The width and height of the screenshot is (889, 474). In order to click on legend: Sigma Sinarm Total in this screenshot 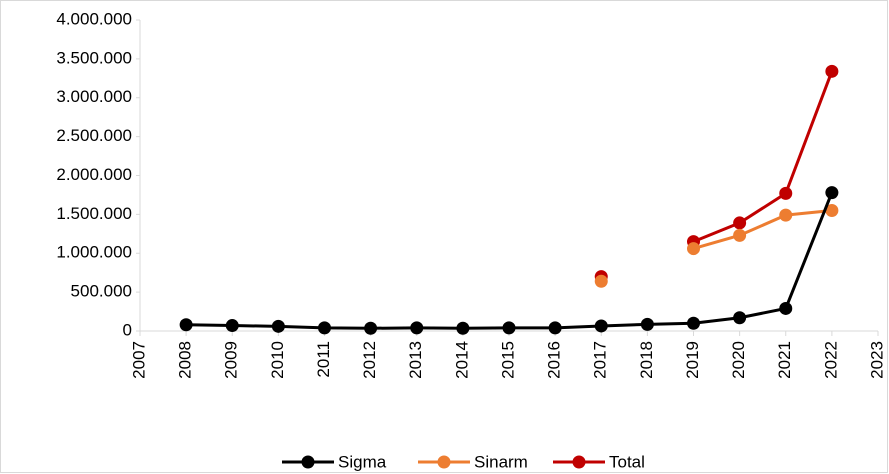, I will do `click(463, 461)`.